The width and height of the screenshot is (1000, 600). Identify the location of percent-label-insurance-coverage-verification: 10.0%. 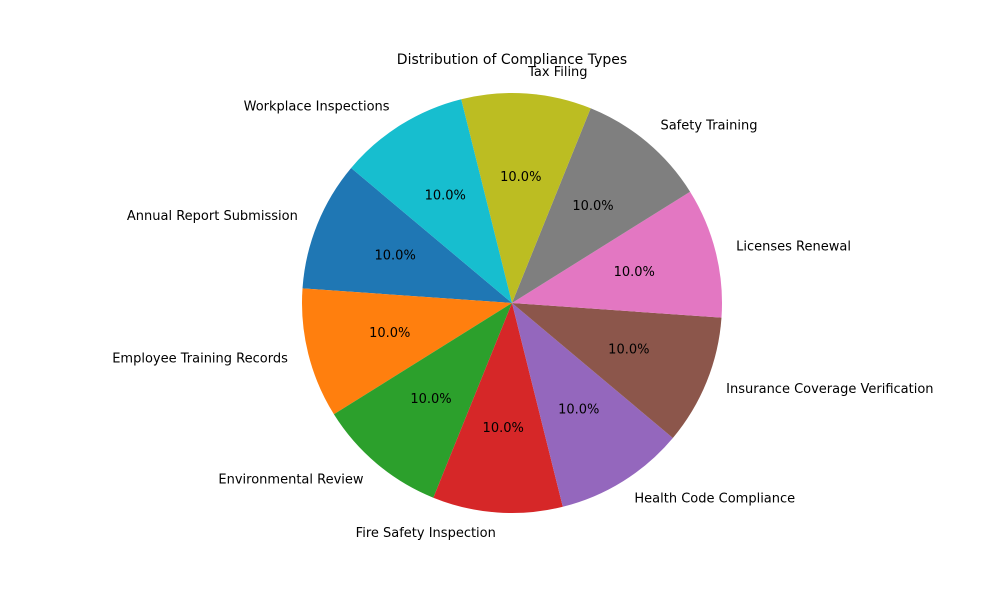
(628, 350).